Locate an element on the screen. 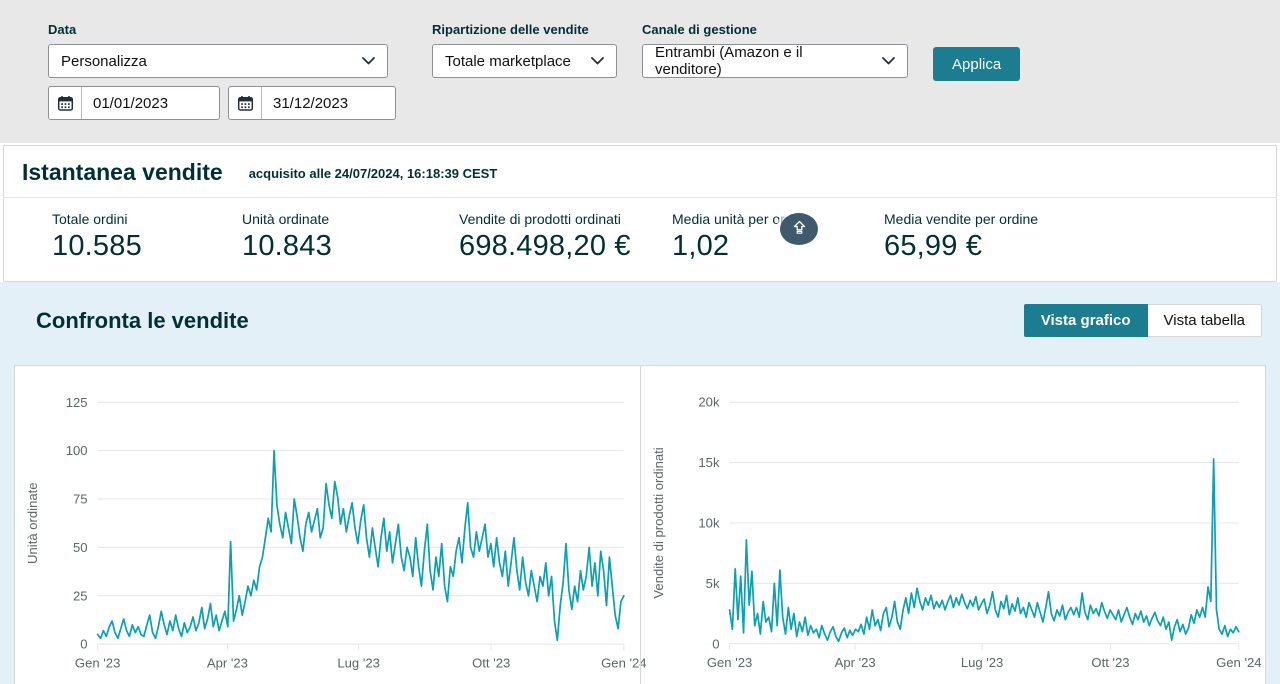  fulfillment-channel-select-value: Entrambi (Amazon e il venditore) is located at coordinates (729, 61).